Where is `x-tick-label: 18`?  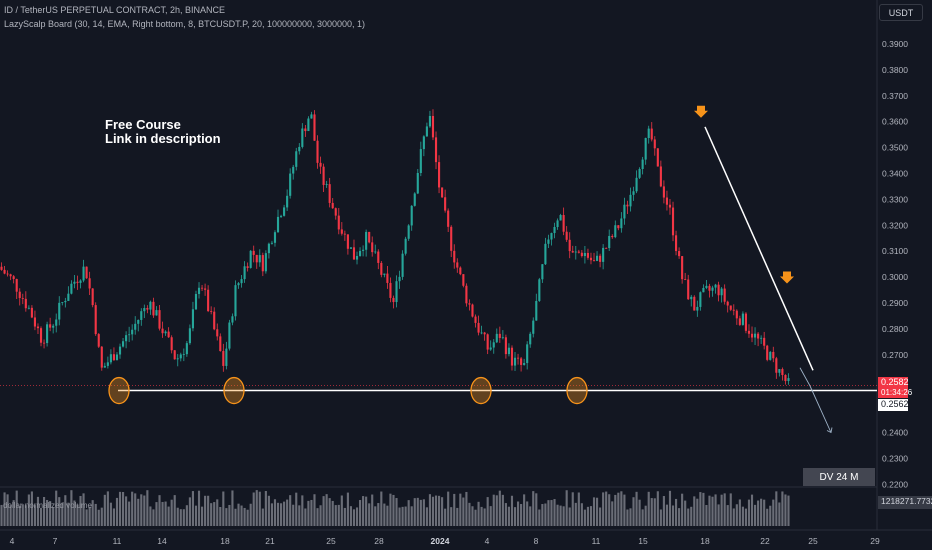
x-tick-label: 18 is located at coordinates (705, 541).